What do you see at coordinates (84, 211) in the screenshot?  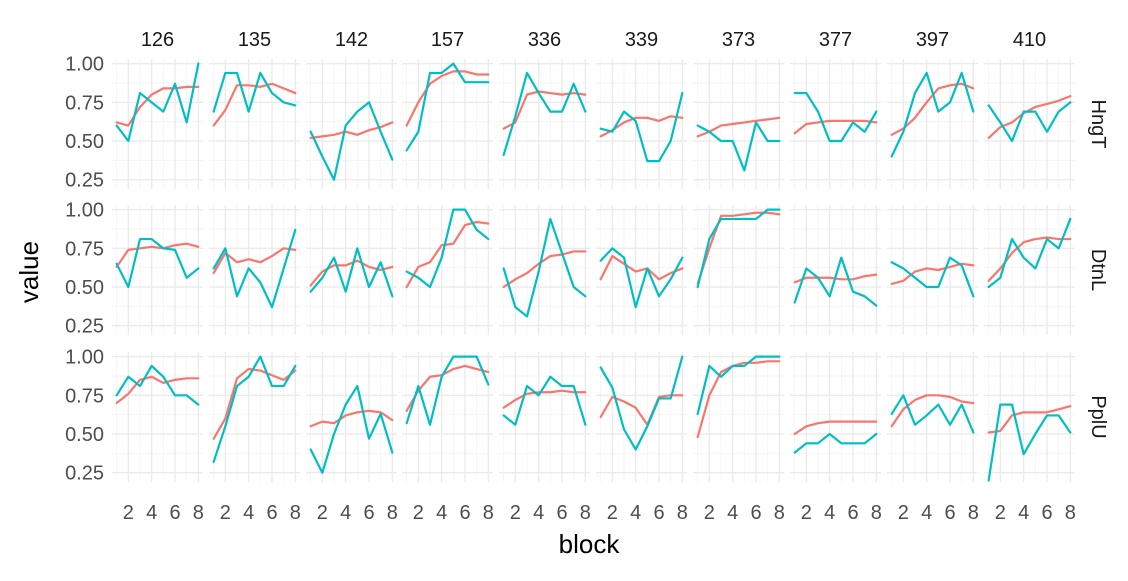 I see `y-tick-label: 1.00` at bounding box center [84, 211].